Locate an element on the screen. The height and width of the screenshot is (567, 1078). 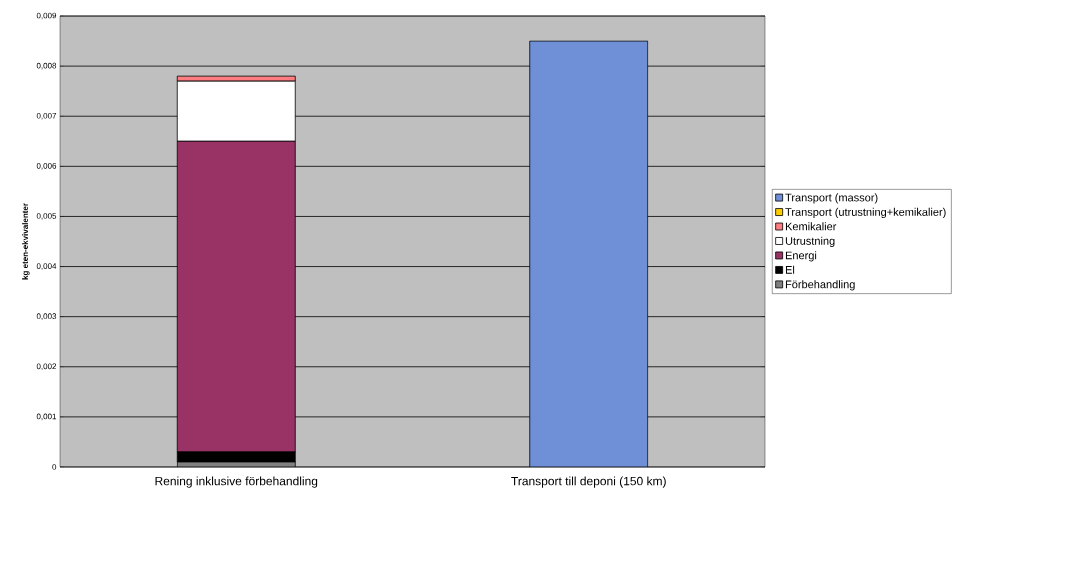
y-tick-label: 0,005 is located at coordinates (46, 216).